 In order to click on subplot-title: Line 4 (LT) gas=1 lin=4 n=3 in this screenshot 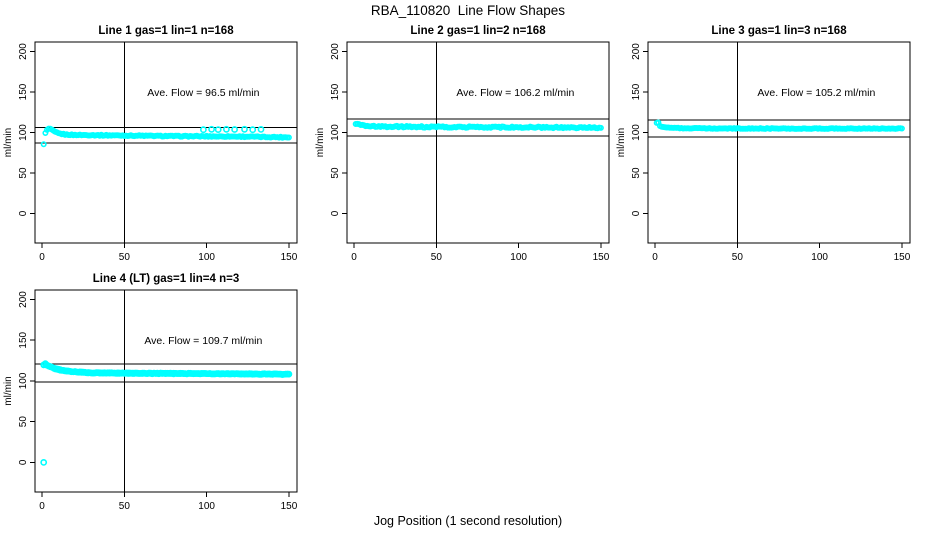, I will do `click(166, 279)`.